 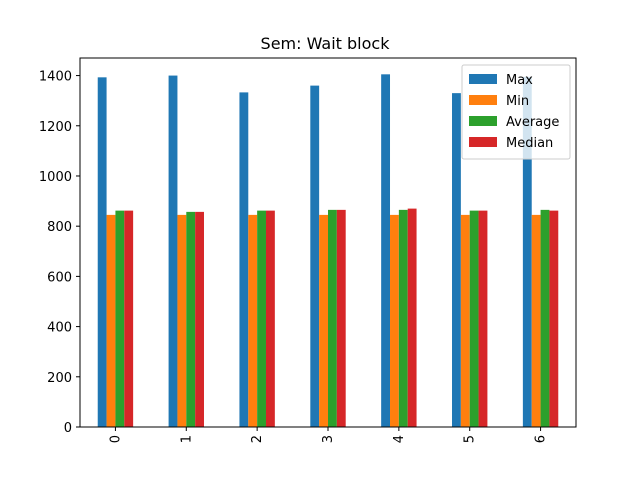 What do you see at coordinates (186, 439) in the screenshot?
I see `x-tick-label-1: 1` at bounding box center [186, 439].